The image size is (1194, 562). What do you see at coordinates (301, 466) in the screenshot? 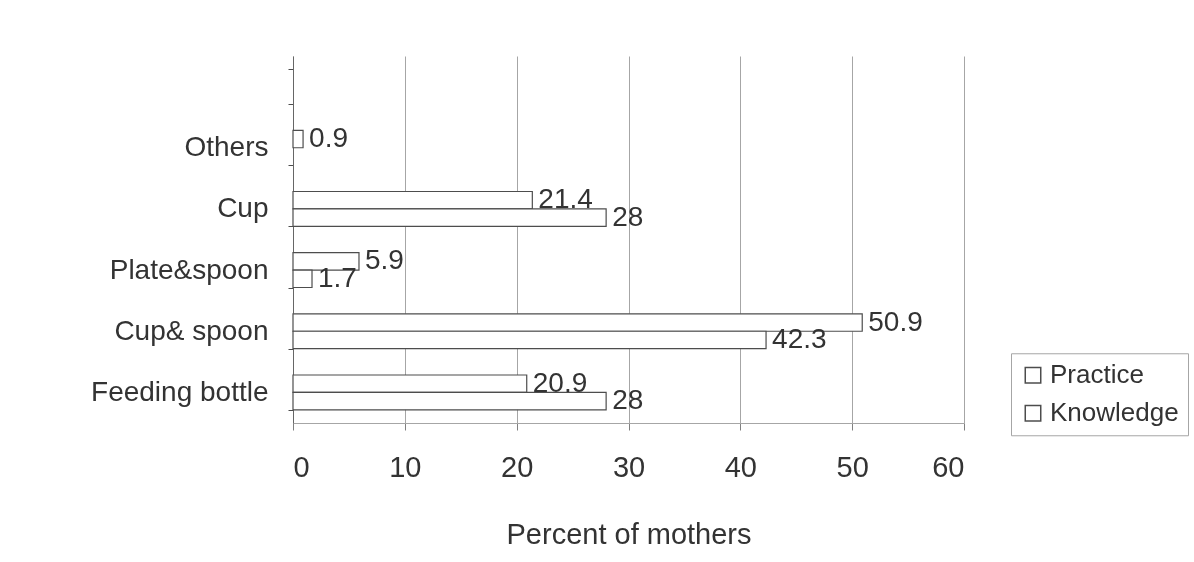
I see `x-tick-label: 0` at bounding box center [301, 466].